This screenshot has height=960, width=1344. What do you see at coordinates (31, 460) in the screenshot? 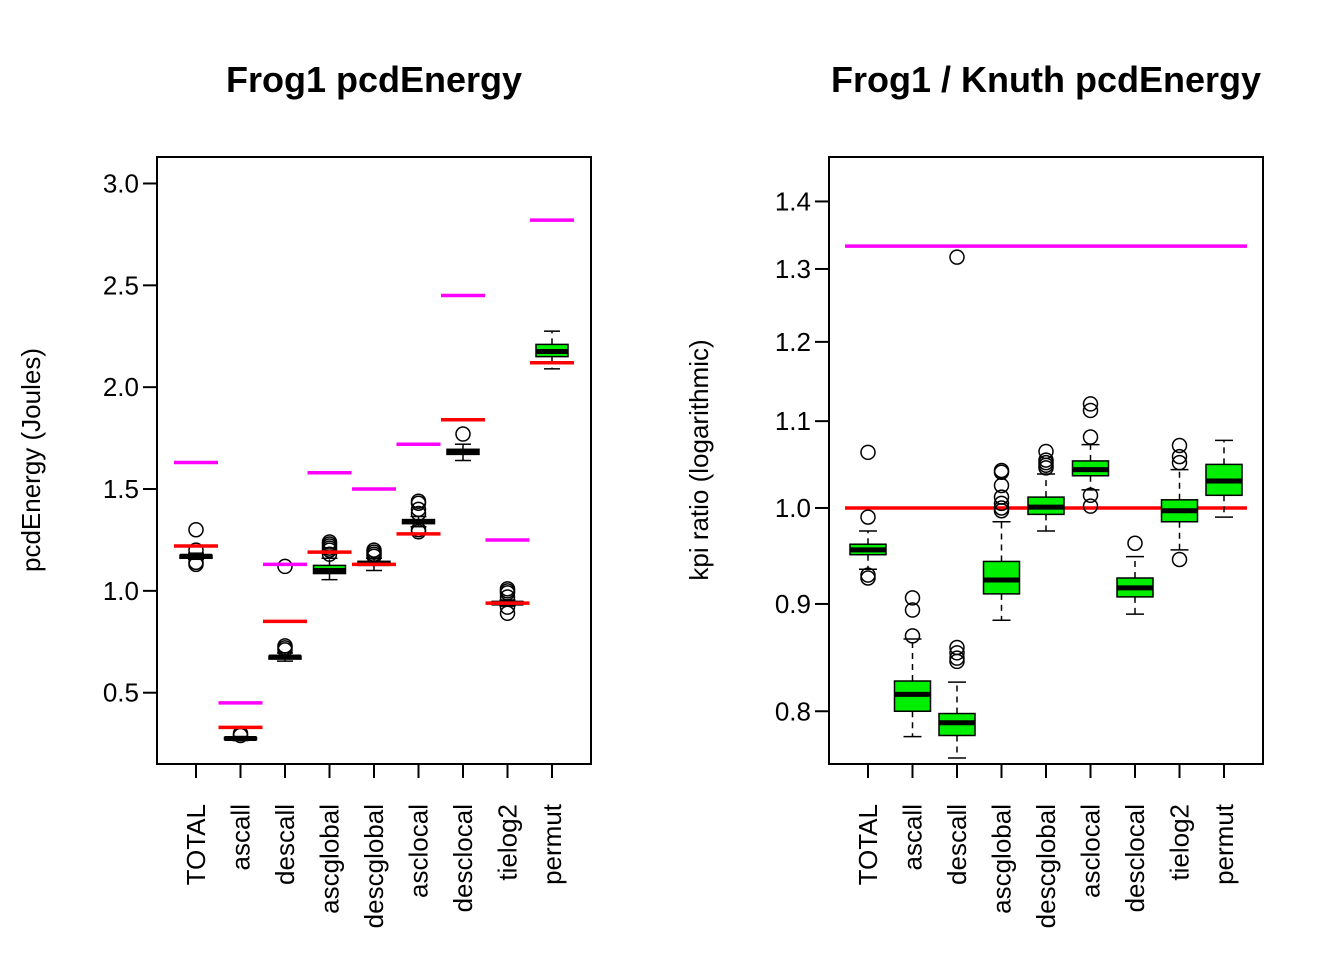
I see `y-axis-label: pcdEnergy (Joules)` at bounding box center [31, 460].